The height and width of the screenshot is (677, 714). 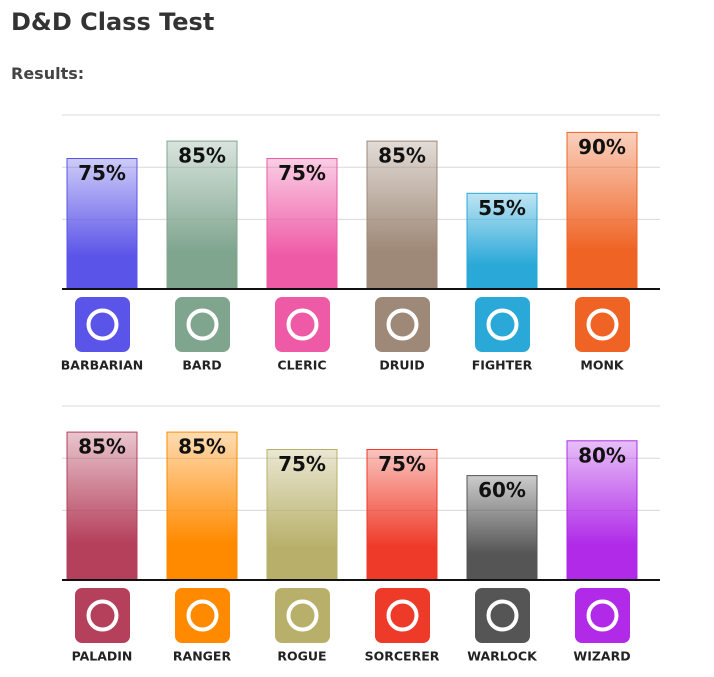 I want to click on category-label: RANGER, so click(x=202, y=656).